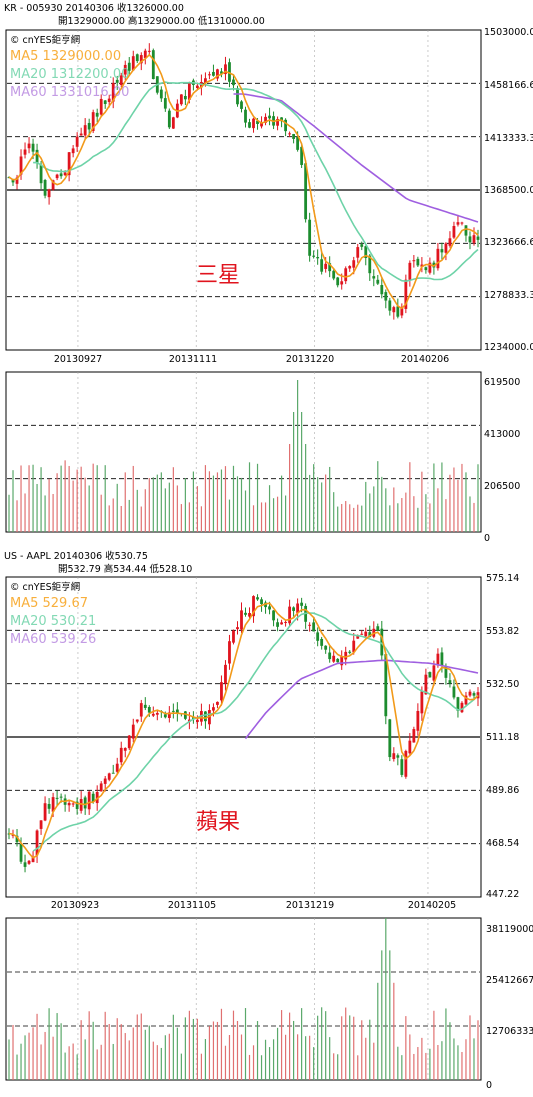 Image resolution: width=533 pixels, height=1097 pixels. What do you see at coordinates (253, 905) in the screenshot?
I see `apple-date-axis: 20130923 20131105 20131219 20140205` at bounding box center [253, 905].